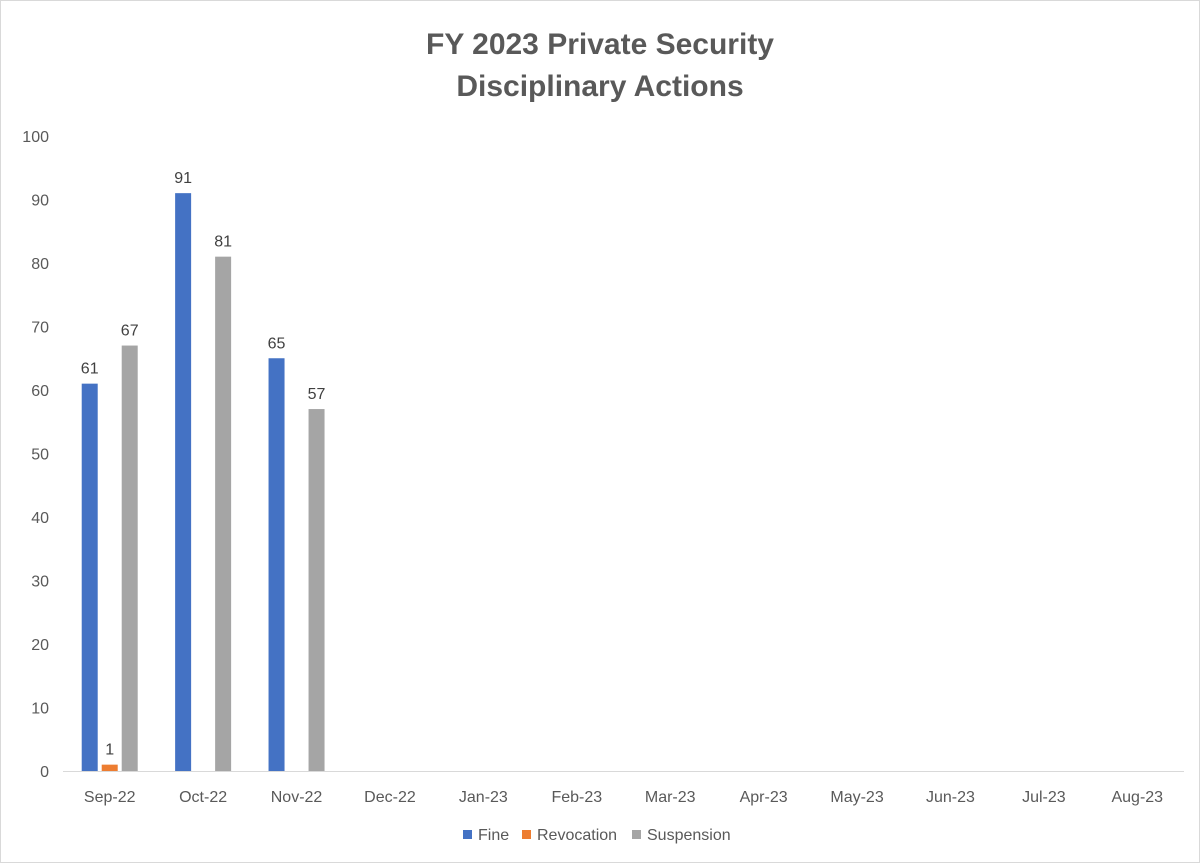  I want to click on y-tick-label: 40, so click(40, 518).